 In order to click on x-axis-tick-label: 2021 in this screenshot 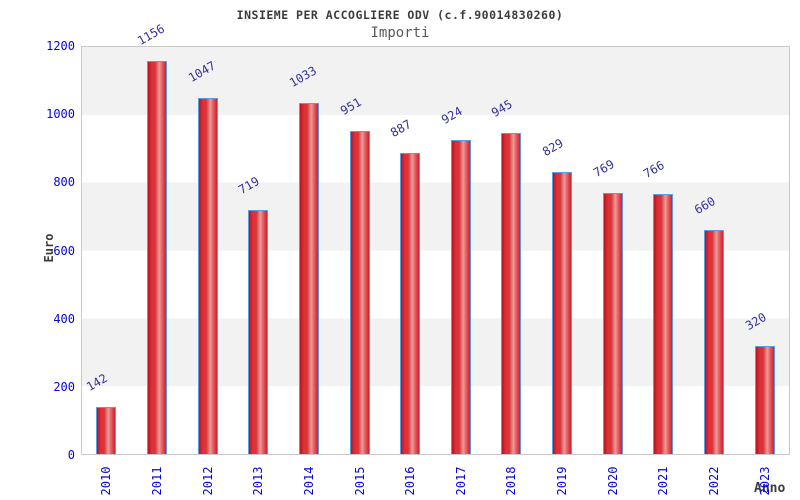, I will do `click(663, 481)`.